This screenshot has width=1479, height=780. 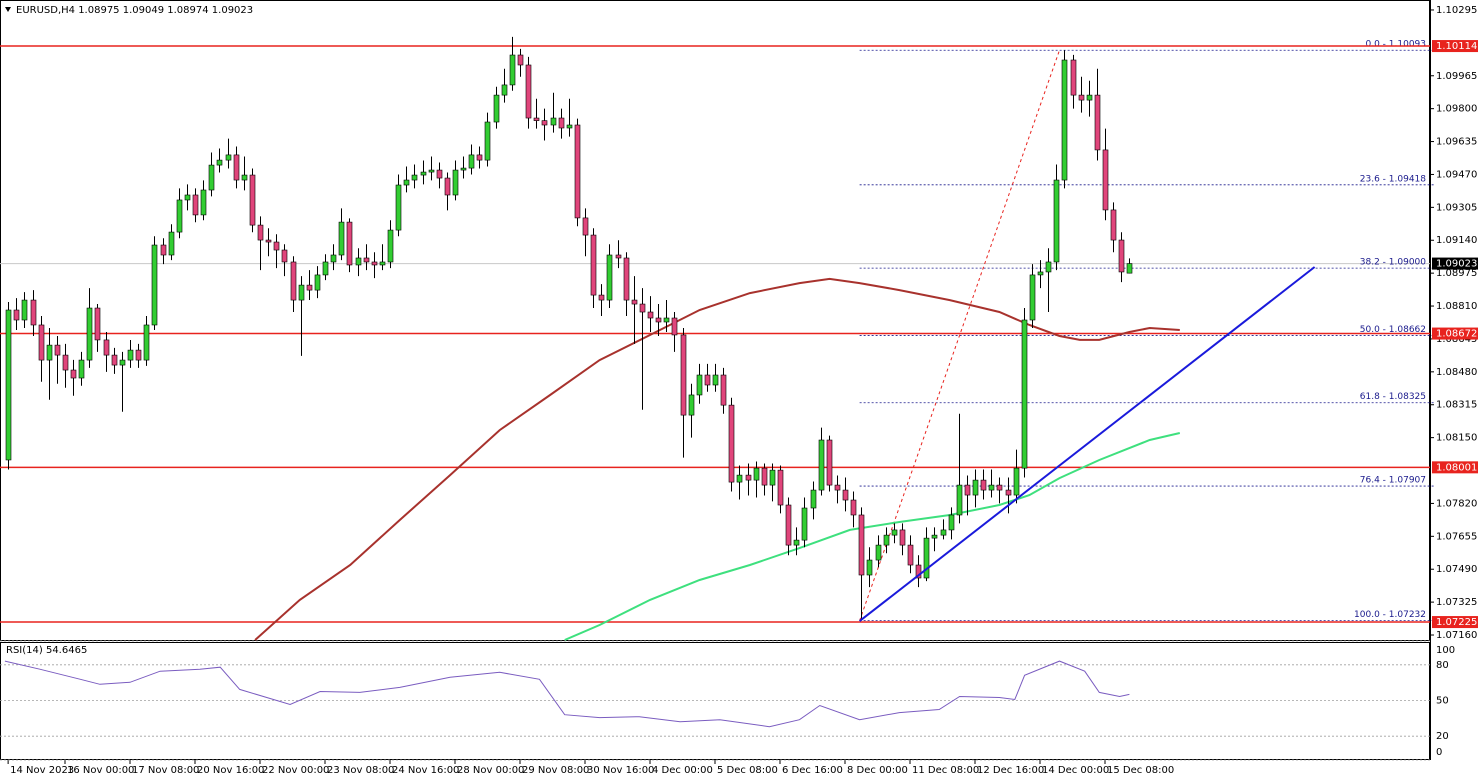 I want to click on y-tick-label: 50, so click(x=1442, y=701).